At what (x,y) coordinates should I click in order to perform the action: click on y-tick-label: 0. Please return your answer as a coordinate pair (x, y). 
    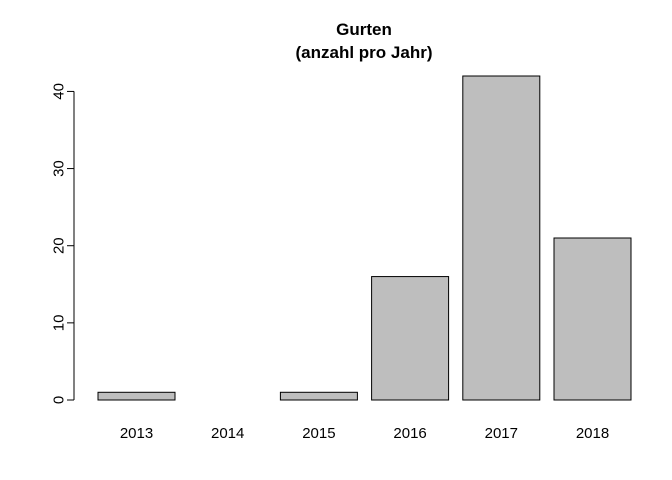
    Looking at the image, I should click on (59, 400).